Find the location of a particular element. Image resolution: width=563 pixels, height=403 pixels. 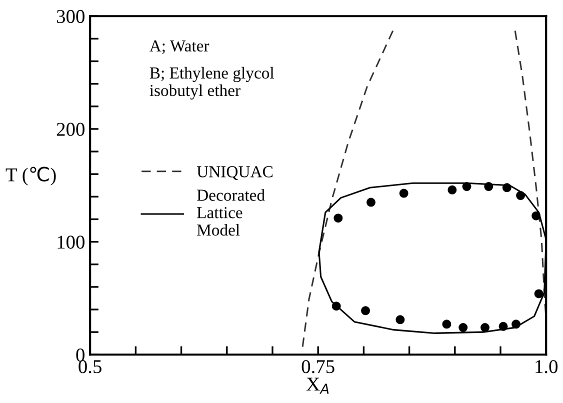

x-axis-title: X$_{A}$ is located at coordinates (317, 386).